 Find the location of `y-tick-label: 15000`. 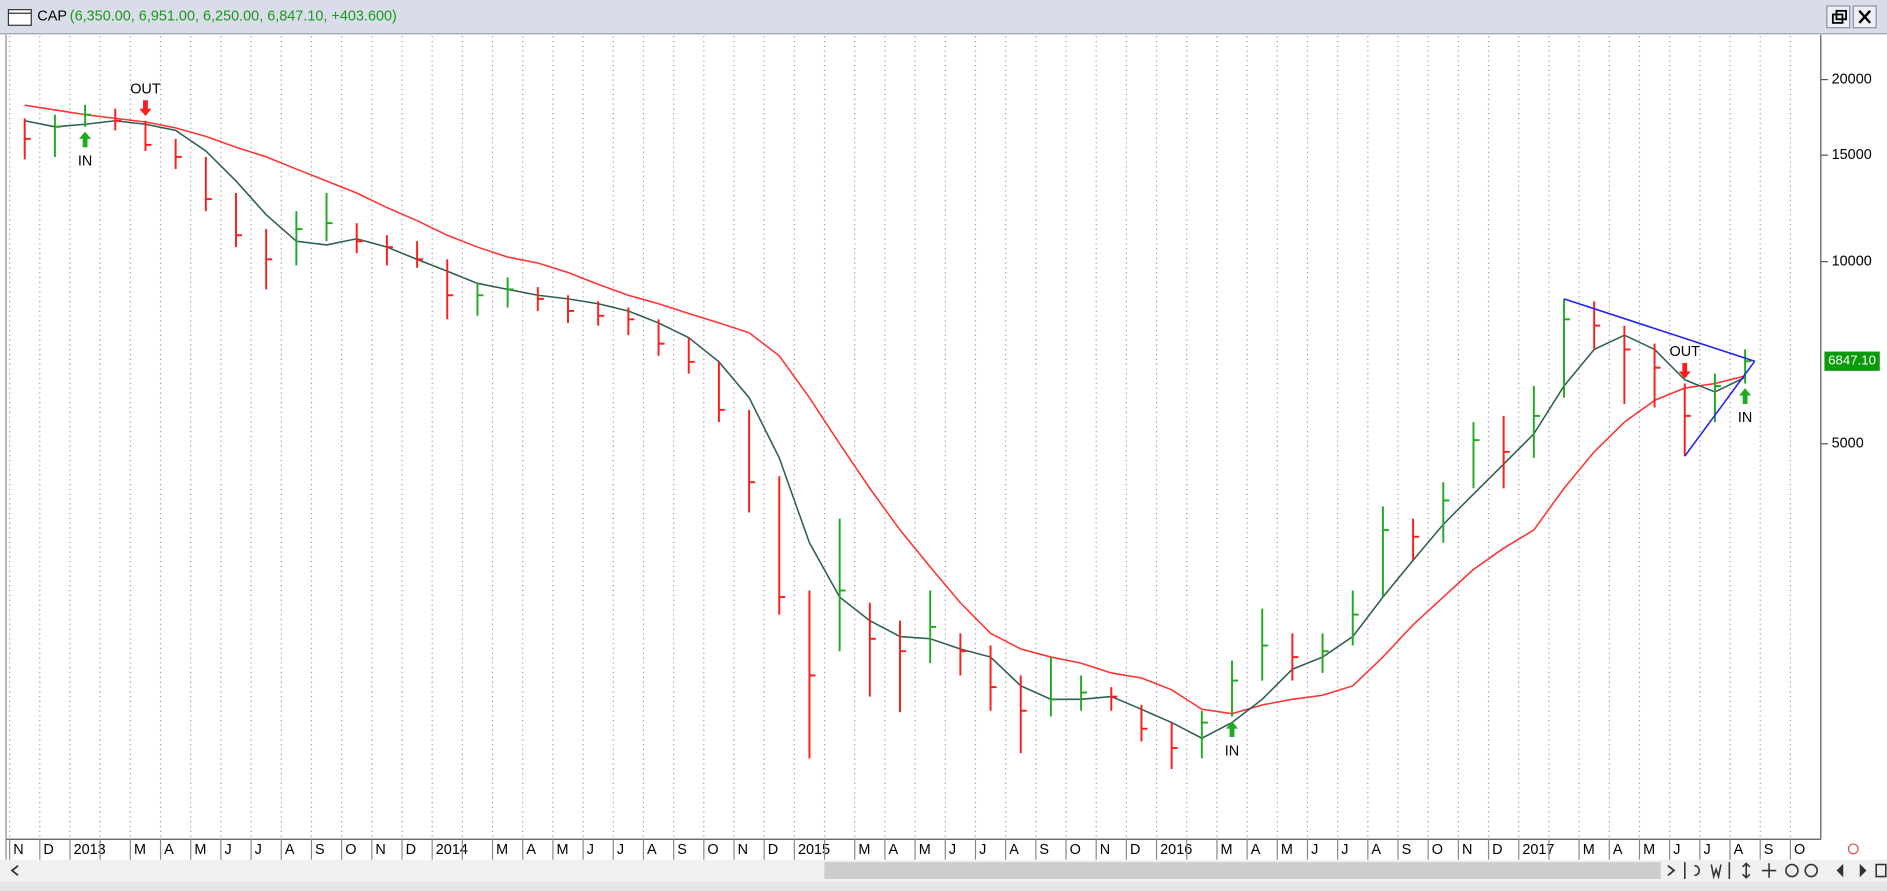

y-tick-label: 15000 is located at coordinates (1852, 155).